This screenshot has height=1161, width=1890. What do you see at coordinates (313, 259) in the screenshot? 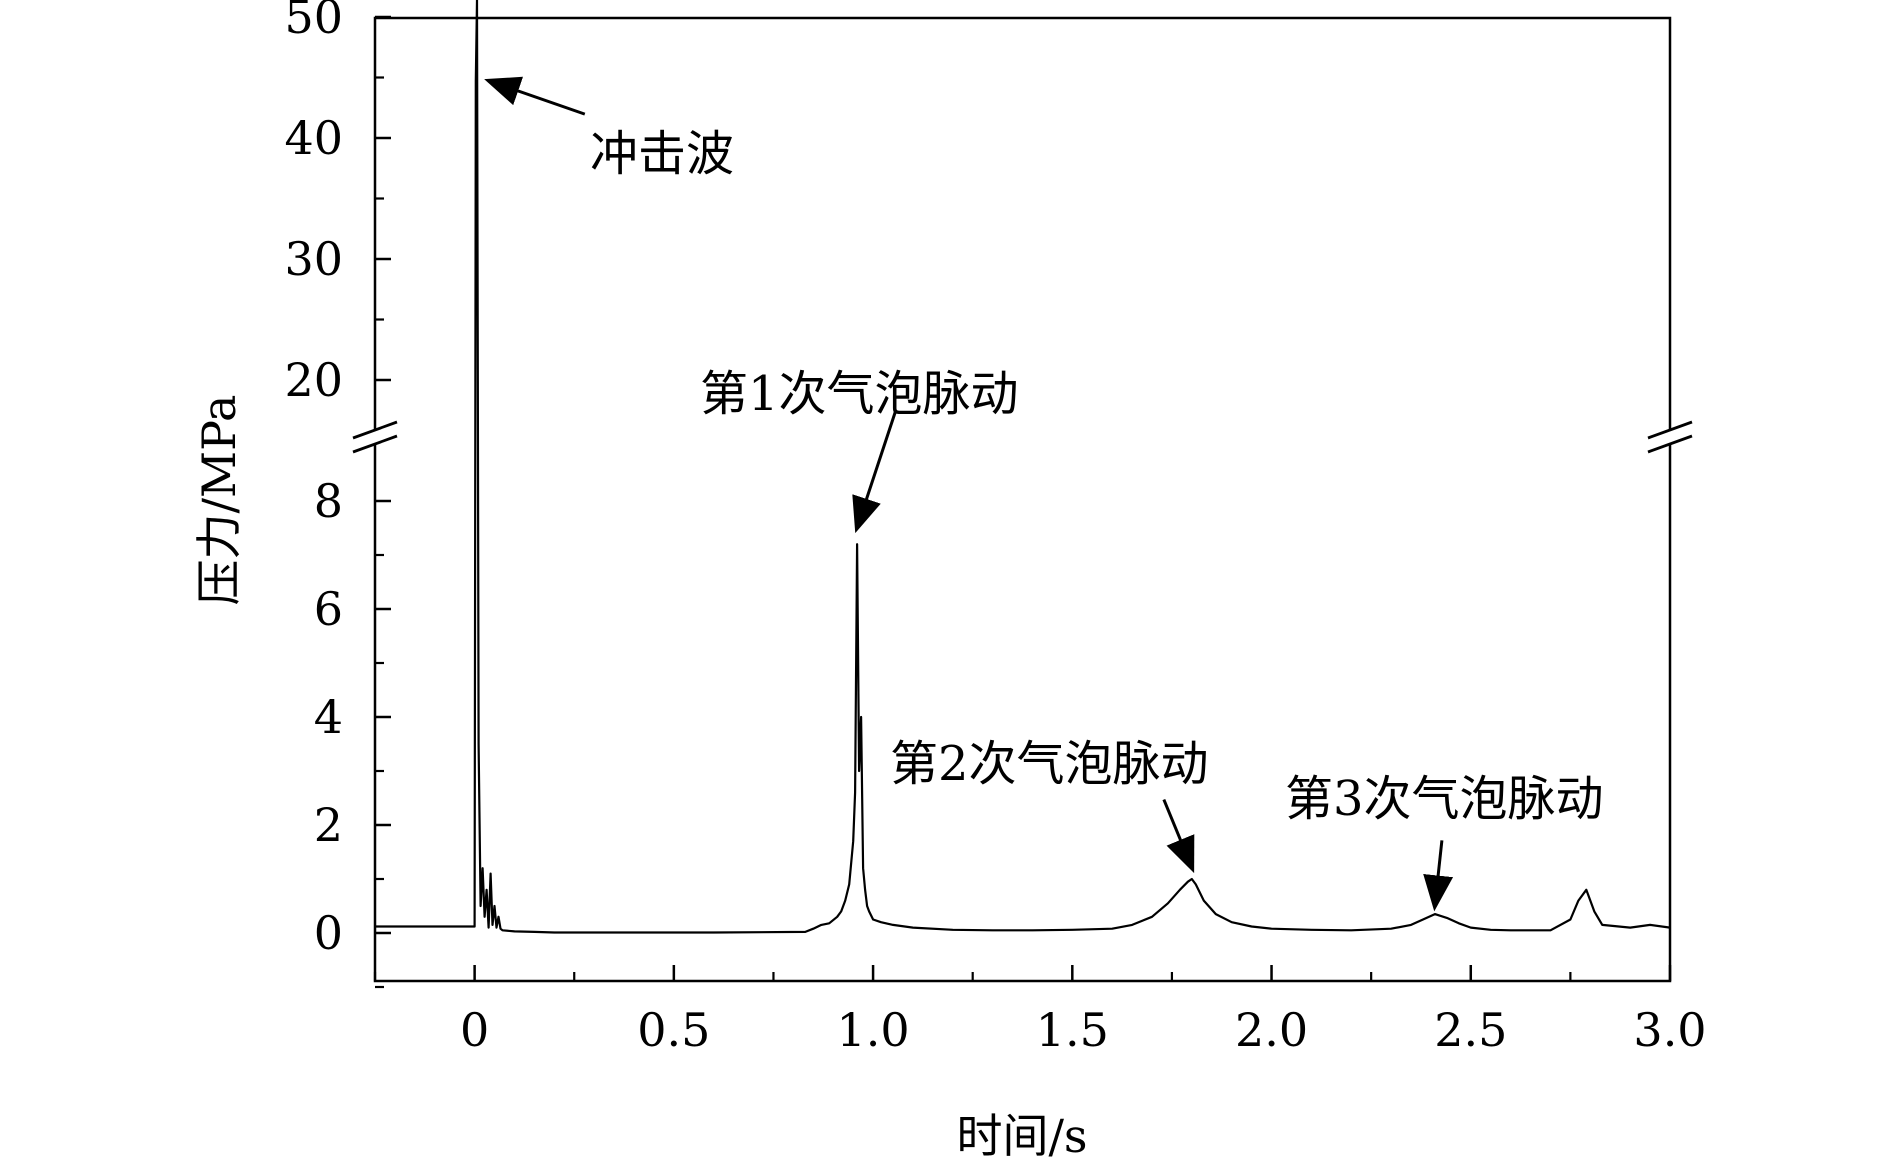
I see `y-tick-label: 30` at bounding box center [313, 259].